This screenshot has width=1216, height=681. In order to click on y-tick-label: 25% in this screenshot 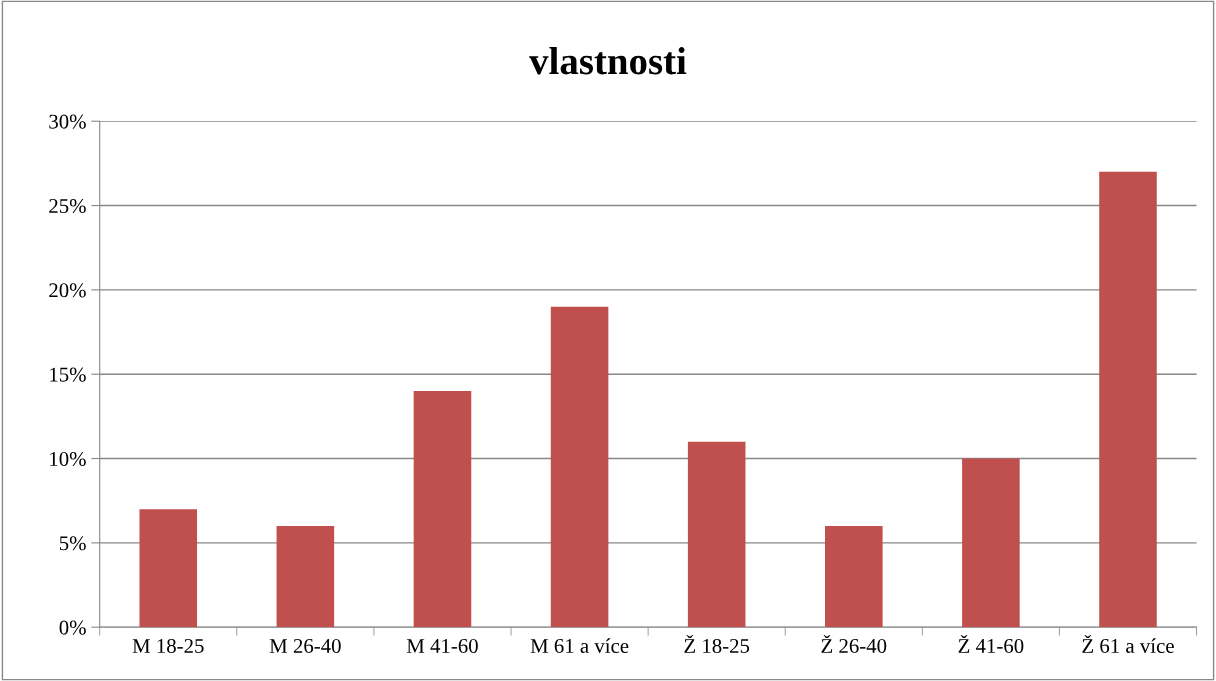, I will do `click(67, 206)`.